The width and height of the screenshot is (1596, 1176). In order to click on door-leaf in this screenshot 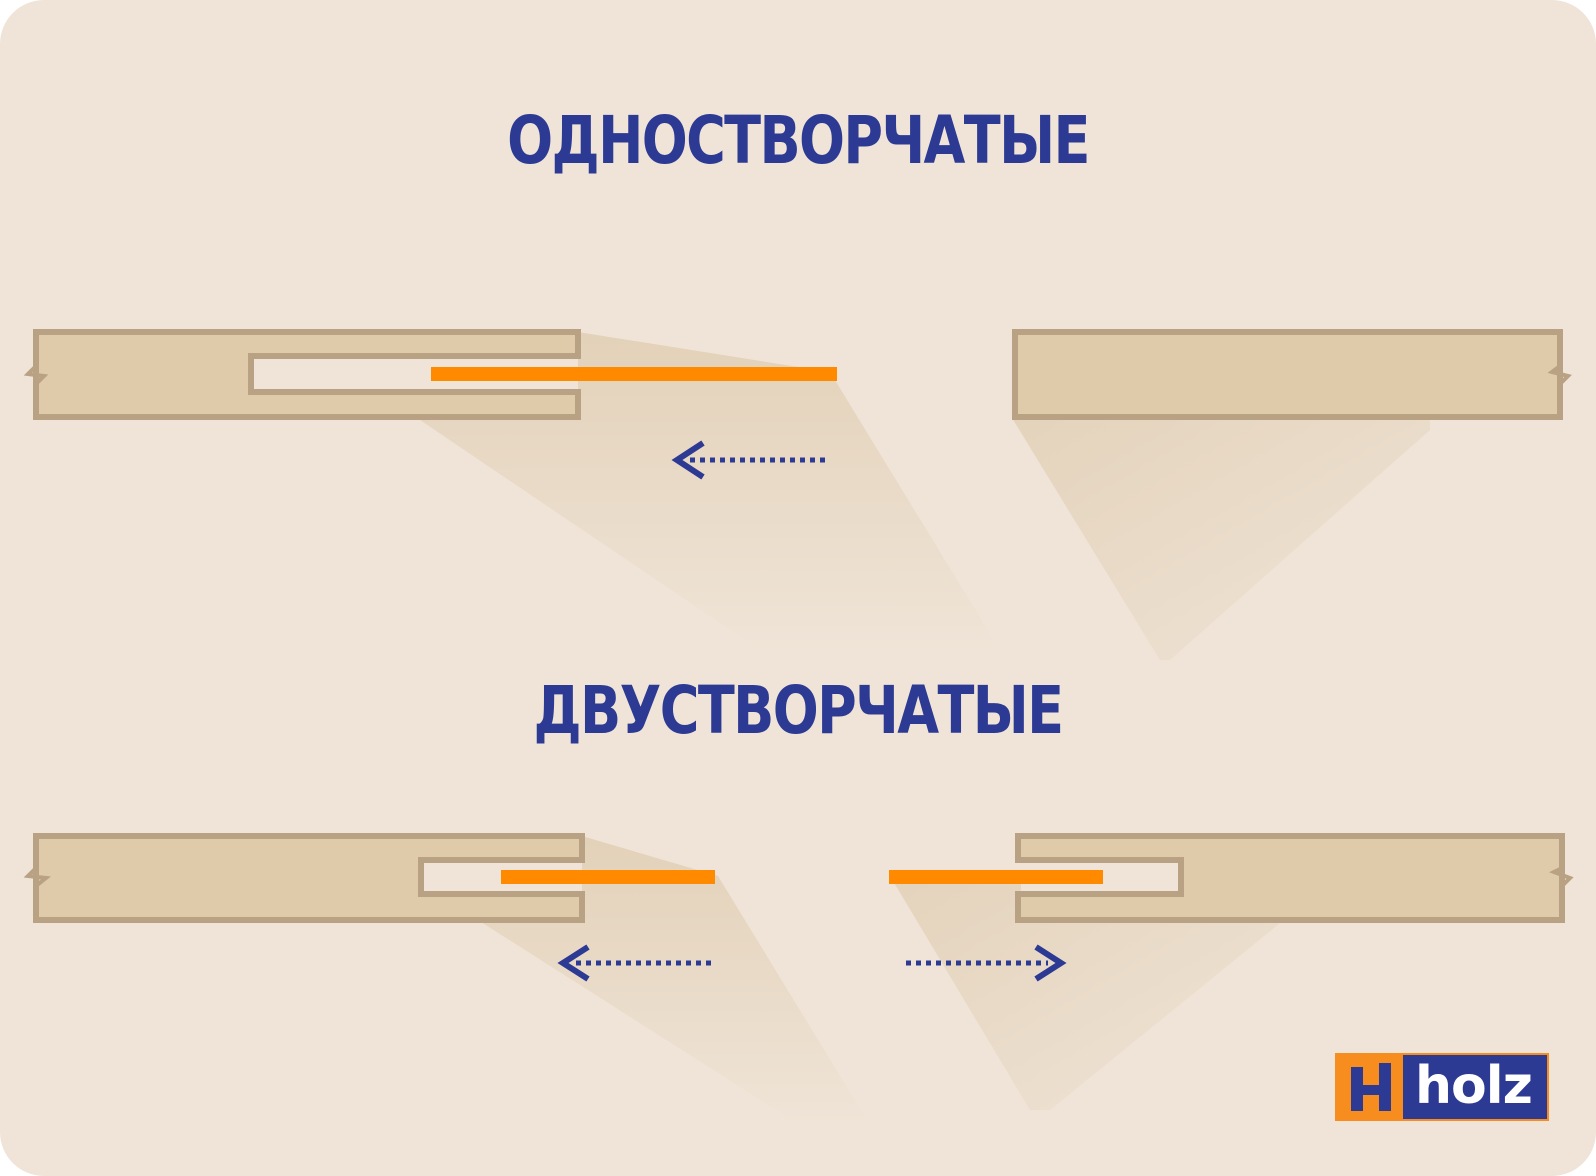, I will do `click(634, 374)`.